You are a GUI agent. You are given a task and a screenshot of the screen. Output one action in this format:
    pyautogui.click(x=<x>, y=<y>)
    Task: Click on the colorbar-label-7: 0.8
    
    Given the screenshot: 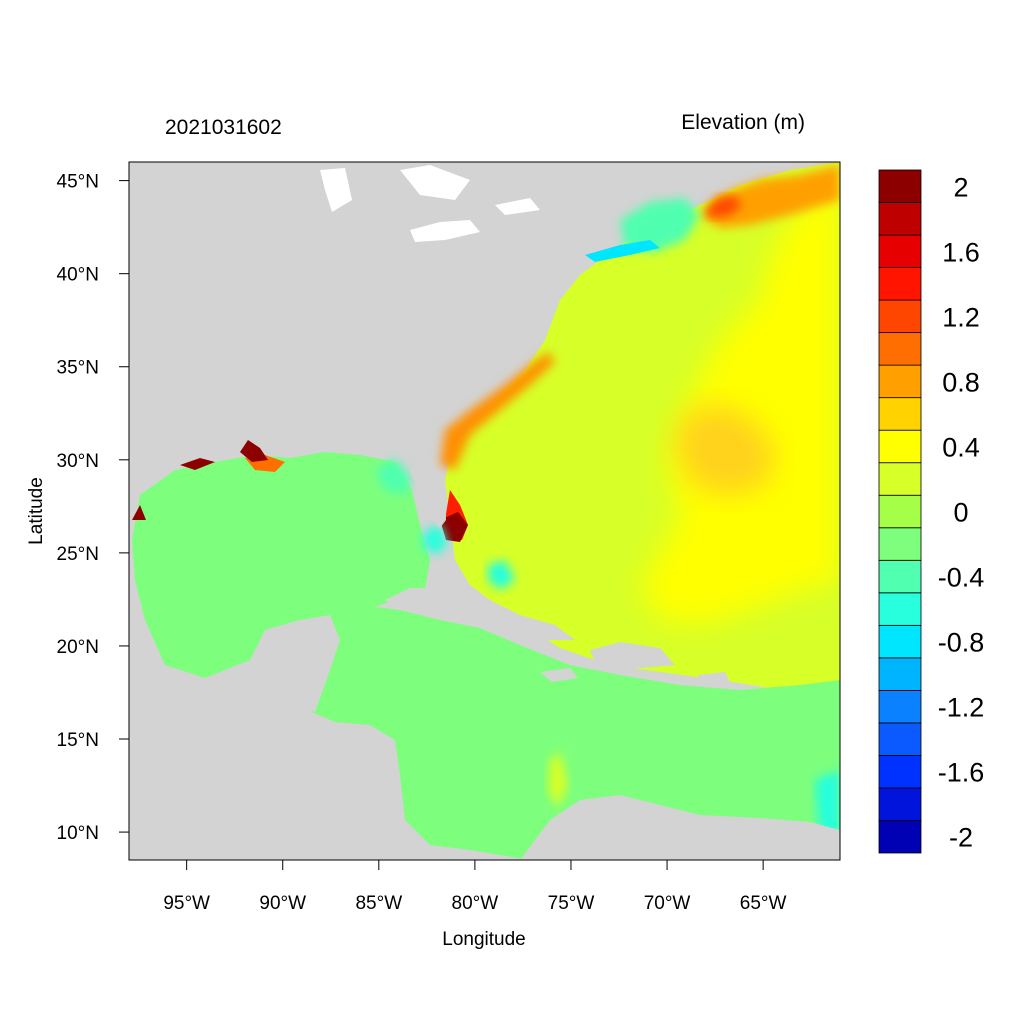 What is the action you would take?
    pyautogui.click(x=961, y=382)
    